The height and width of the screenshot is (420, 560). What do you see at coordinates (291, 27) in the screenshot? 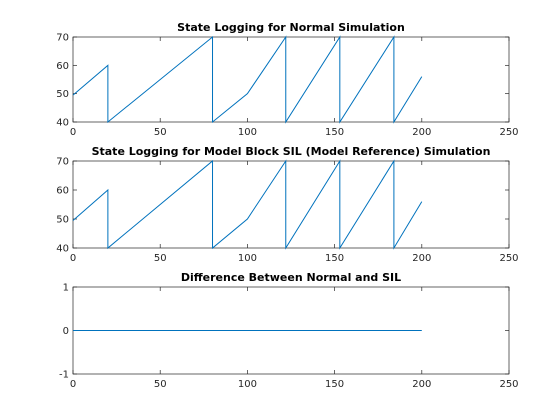
I see `subplot-title: State Logging for Normal Simulation` at bounding box center [291, 27].